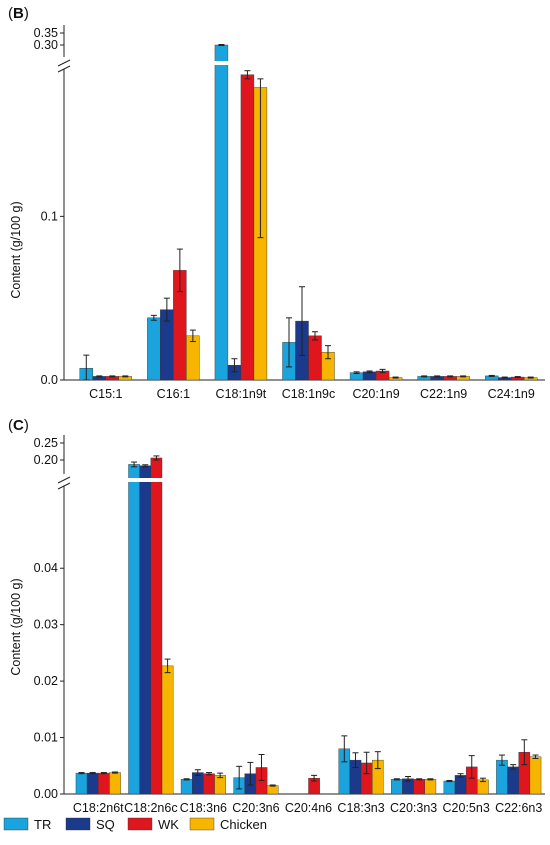 The width and height of the screenshot is (550, 845). What do you see at coordinates (511, 394) in the screenshot?
I see `category-label: C24:1n9` at bounding box center [511, 394].